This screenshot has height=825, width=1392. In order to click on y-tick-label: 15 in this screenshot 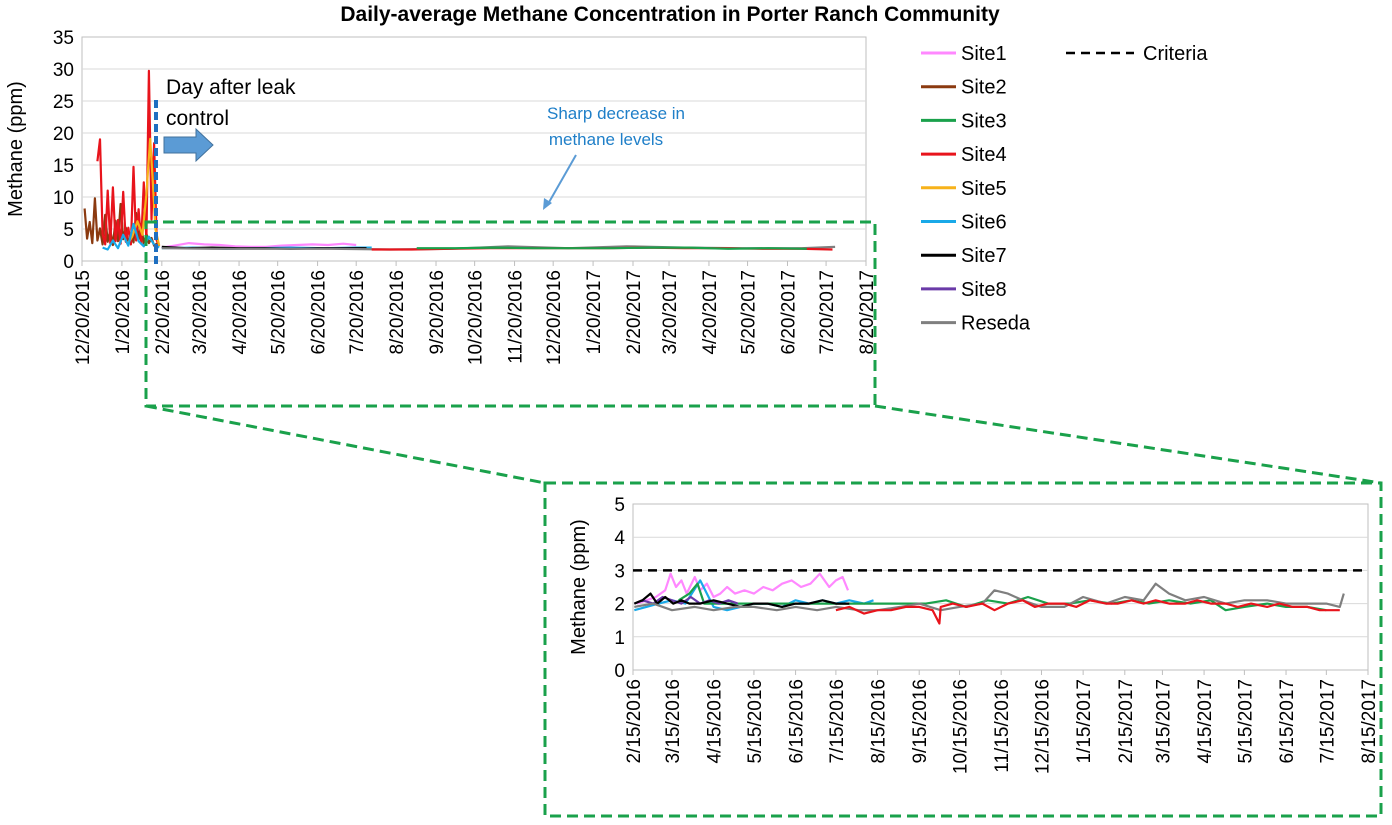, I will do `click(63, 166)`.